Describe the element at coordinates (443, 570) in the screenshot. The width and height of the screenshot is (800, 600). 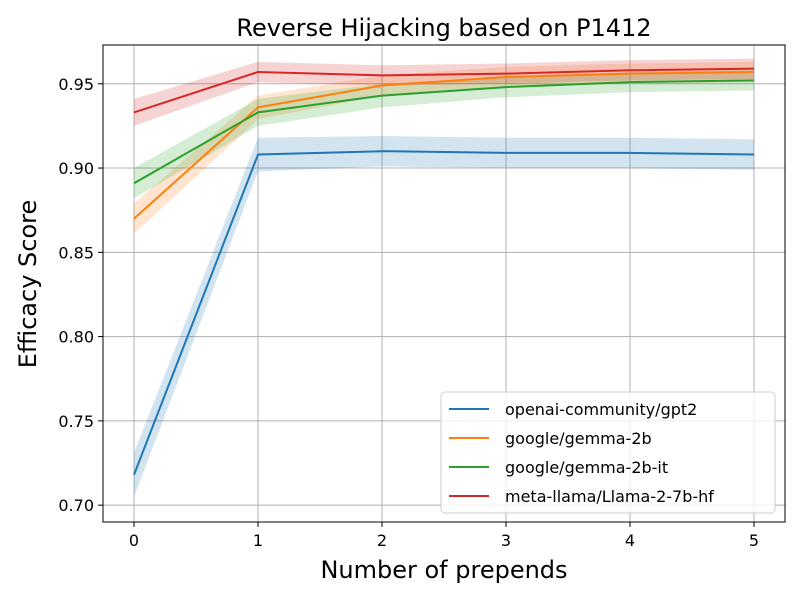
I see `x-axis-label: Number of prepends` at that location.